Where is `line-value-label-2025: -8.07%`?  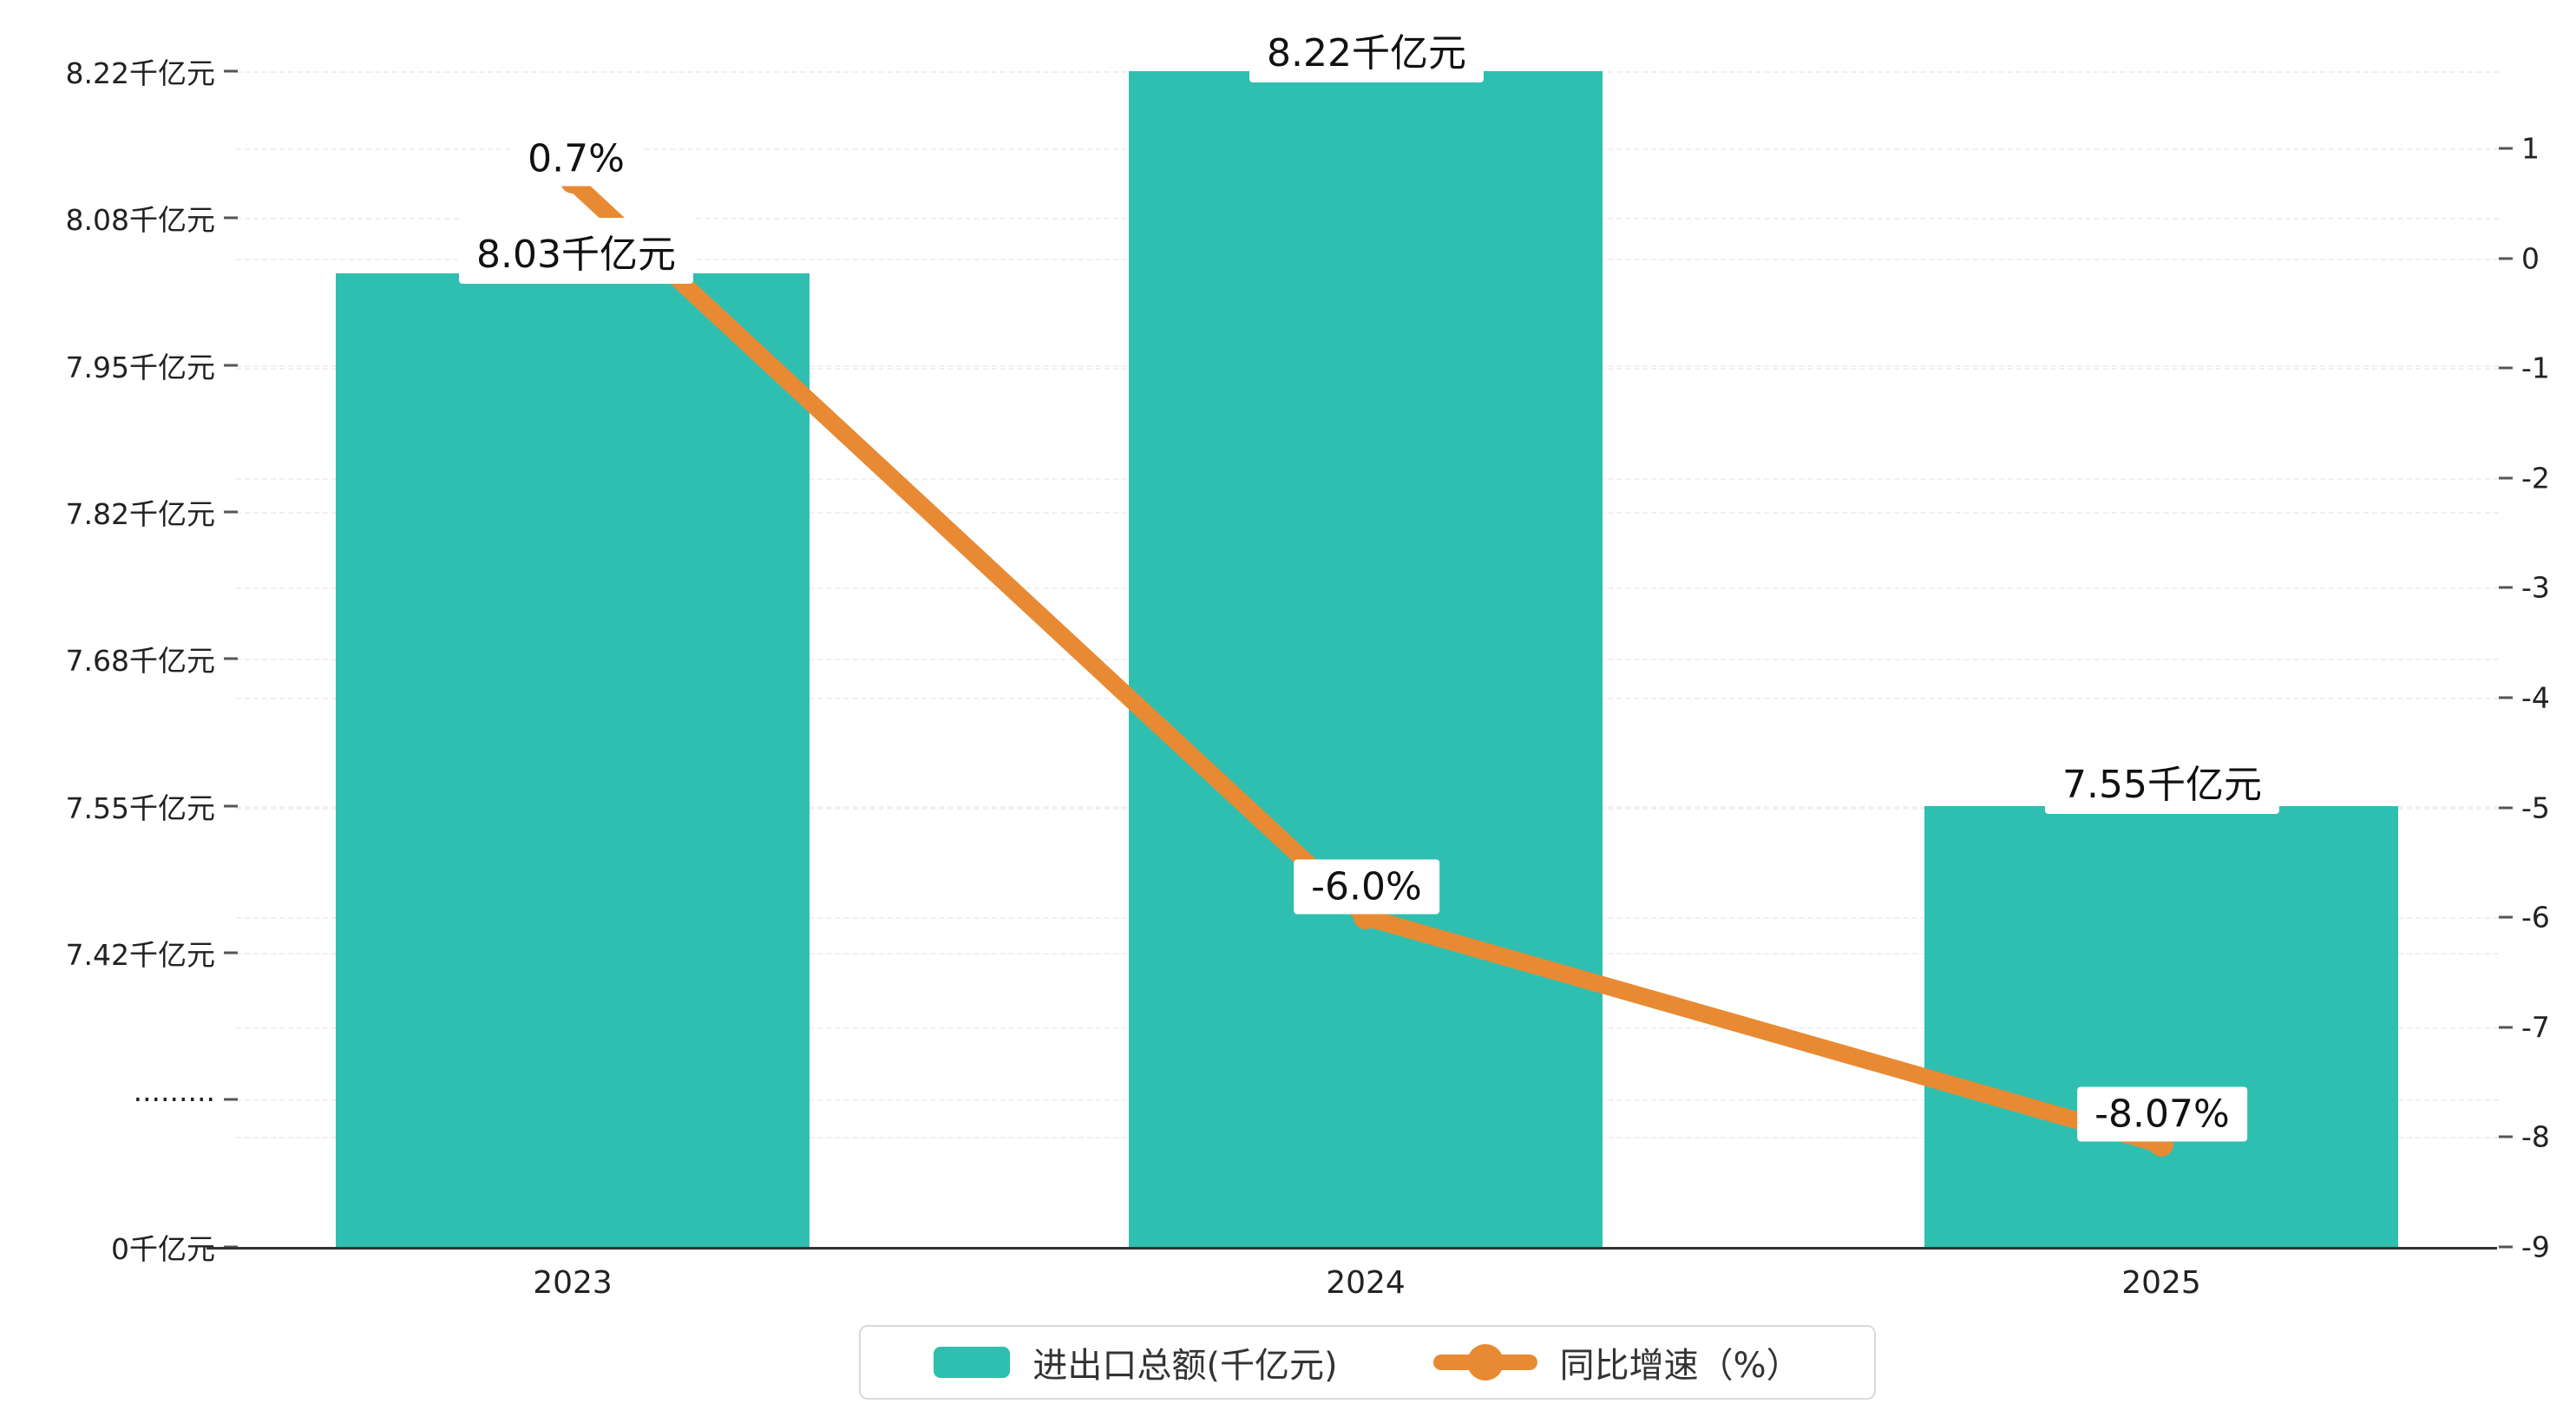 line-value-label-2025: -8.07% is located at coordinates (2162, 1114).